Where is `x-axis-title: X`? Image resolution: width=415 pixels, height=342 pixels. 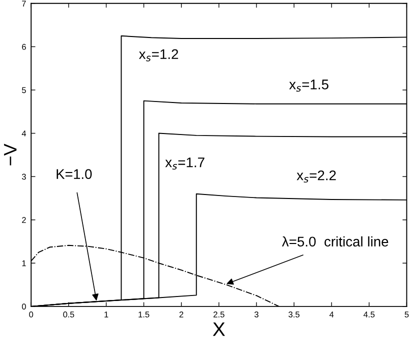
x-axis-title: X is located at coordinates (218, 329).